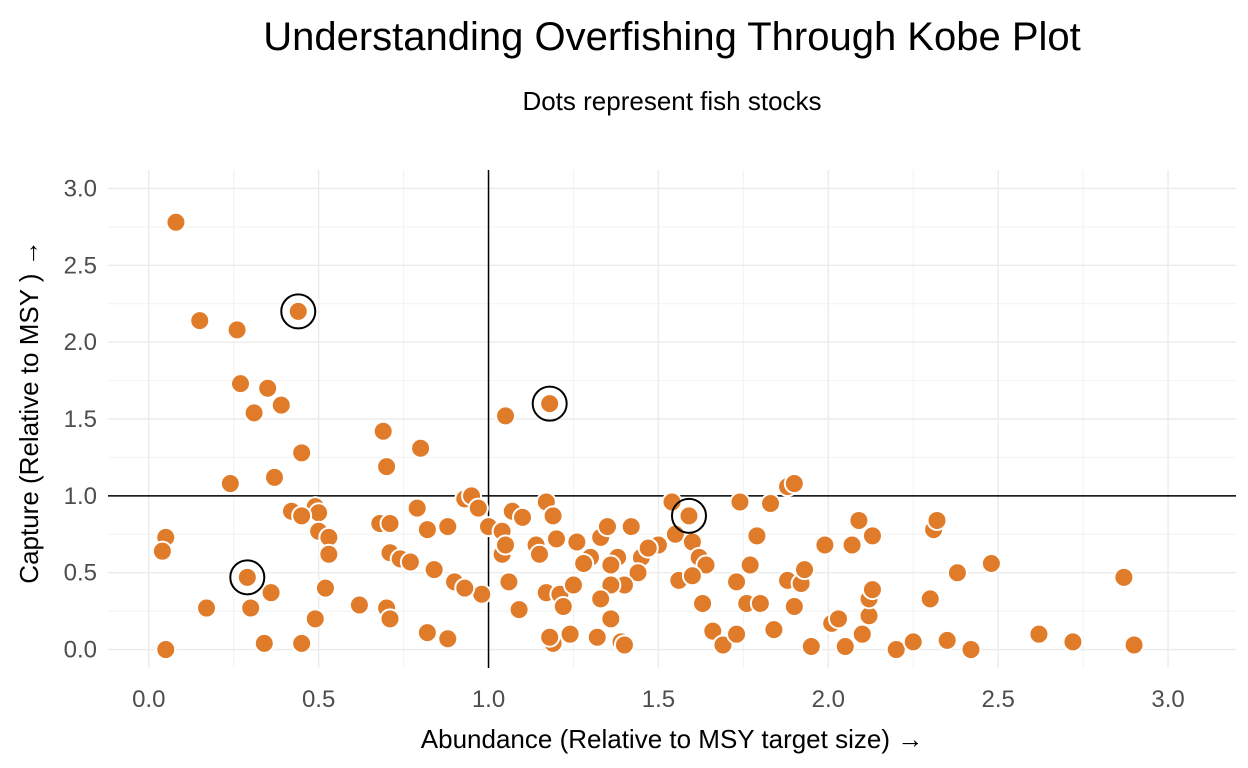 The height and width of the screenshot is (768, 1248). I want to click on x-axis-ticks: 0.0 0.5 1.0 1.5 2.0 2.5 3.0, so click(658, 699).